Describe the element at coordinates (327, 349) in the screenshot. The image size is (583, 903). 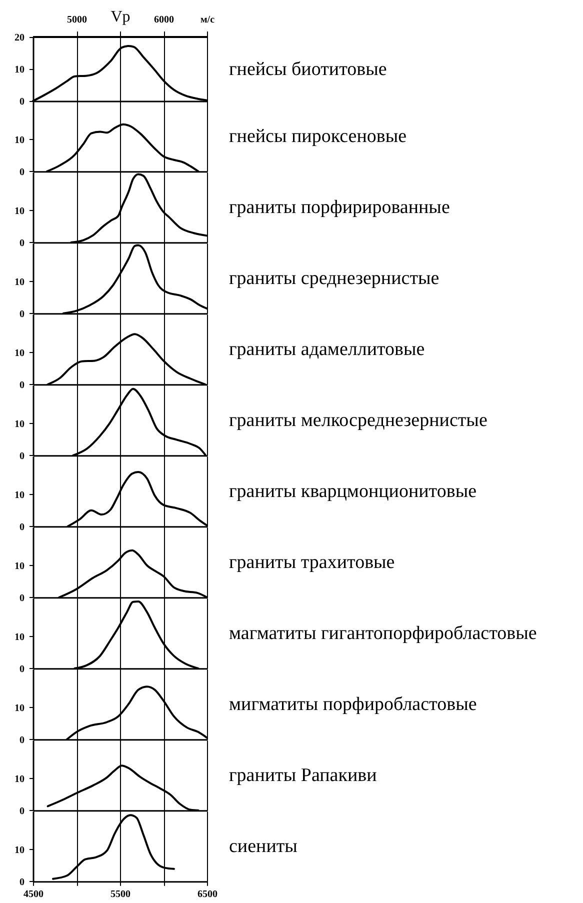
I see `series-label: граниты адамеллитовые` at that location.